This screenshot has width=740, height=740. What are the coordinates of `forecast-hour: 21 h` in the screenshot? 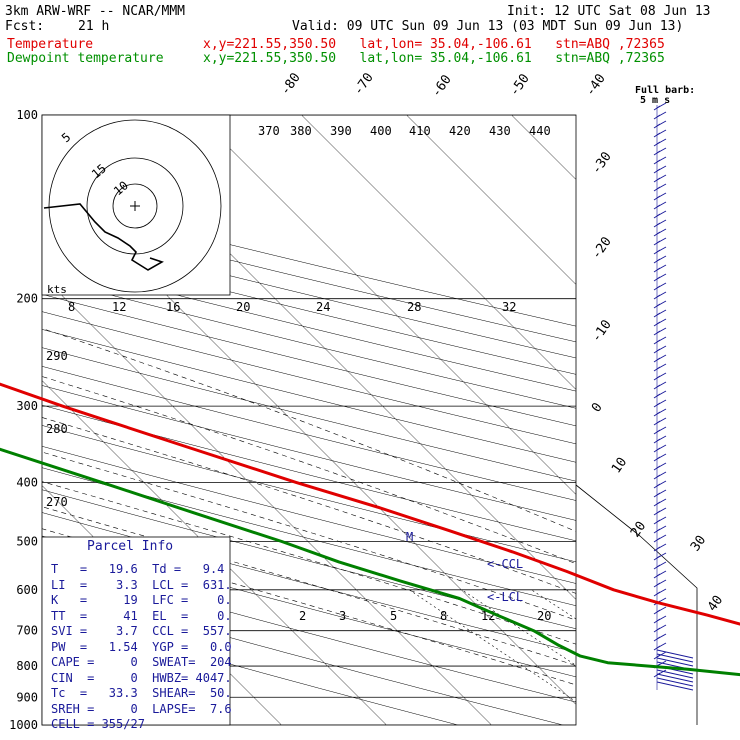 It's located at (94, 26).